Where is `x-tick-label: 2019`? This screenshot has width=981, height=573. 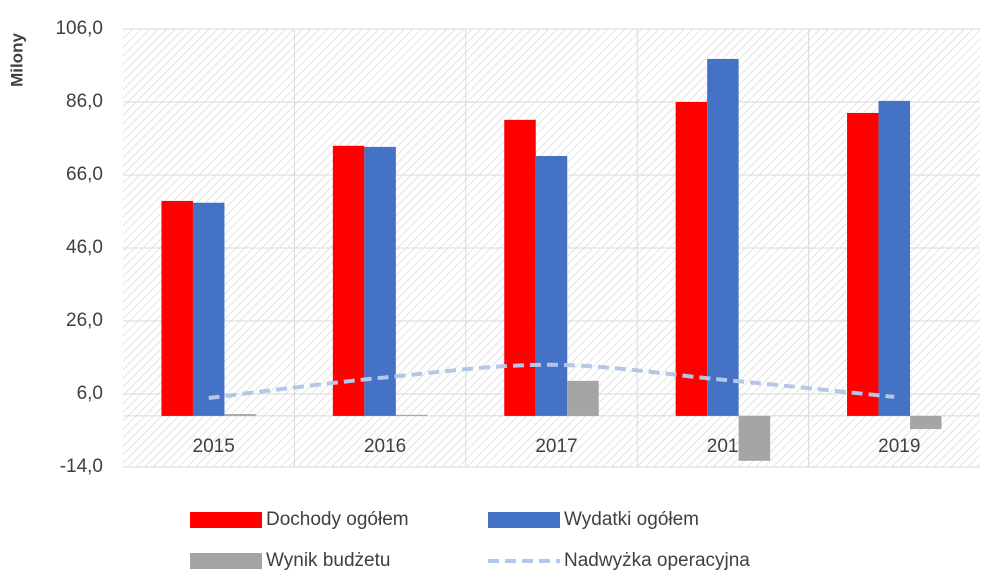 x-tick-label: 2019 is located at coordinates (899, 446).